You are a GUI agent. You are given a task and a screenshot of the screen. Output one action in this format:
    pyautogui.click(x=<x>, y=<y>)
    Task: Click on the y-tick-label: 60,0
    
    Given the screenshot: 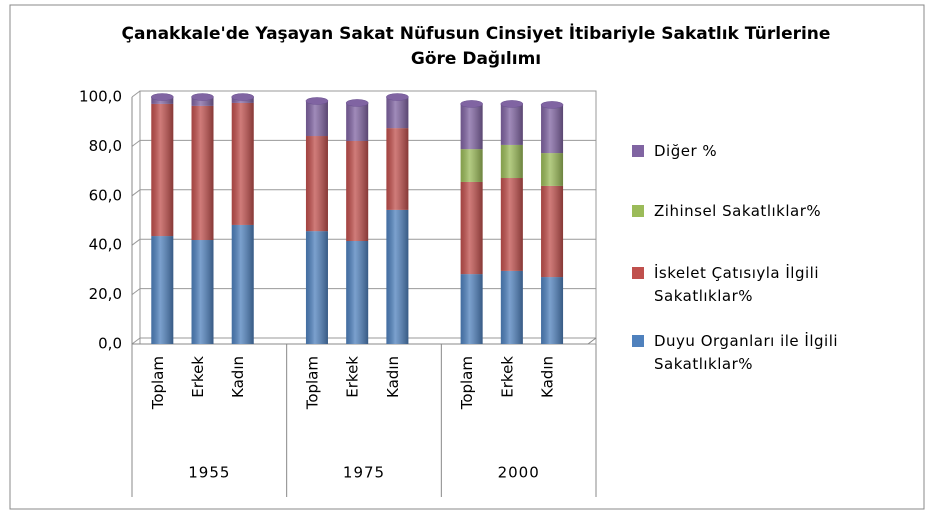 What is the action you would take?
    pyautogui.click(x=105, y=195)
    